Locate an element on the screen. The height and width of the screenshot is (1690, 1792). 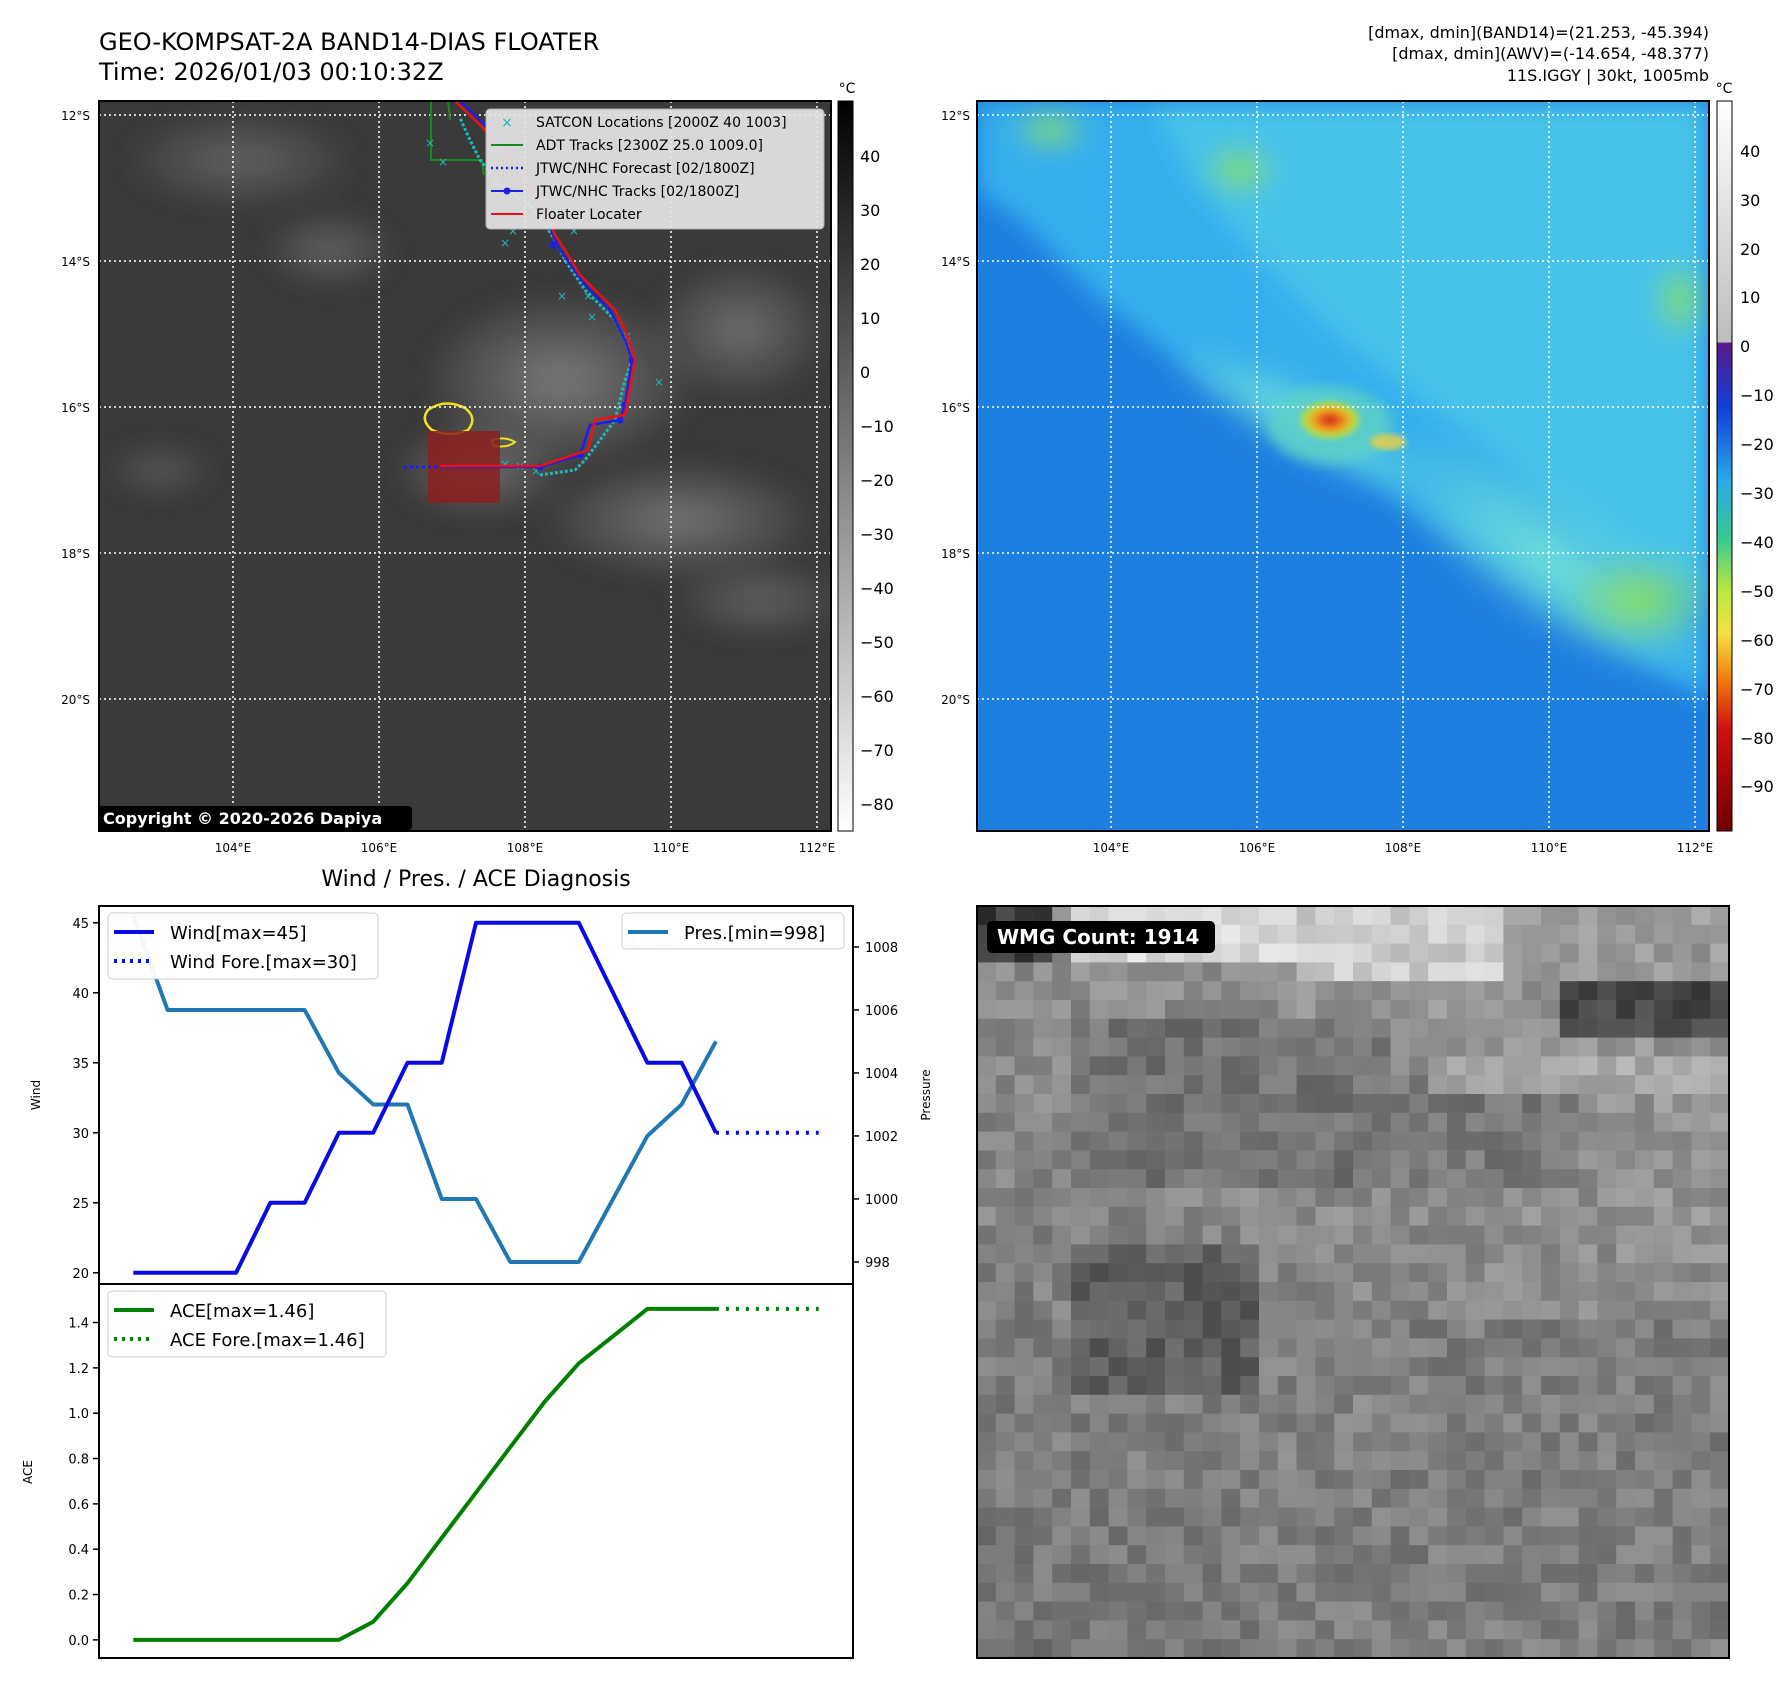
y-tick-label: 1000 is located at coordinates (881, 1200).